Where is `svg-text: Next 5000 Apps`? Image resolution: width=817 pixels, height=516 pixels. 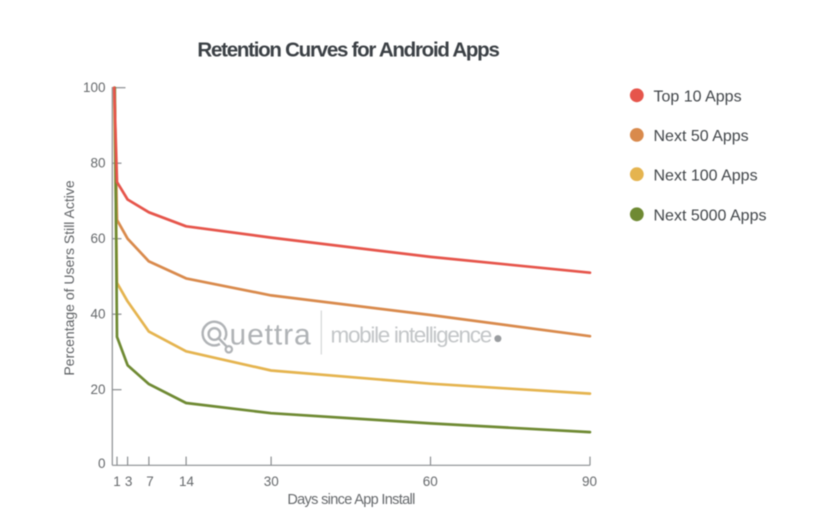 svg-text: Next 5000 Apps is located at coordinates (710, 216).